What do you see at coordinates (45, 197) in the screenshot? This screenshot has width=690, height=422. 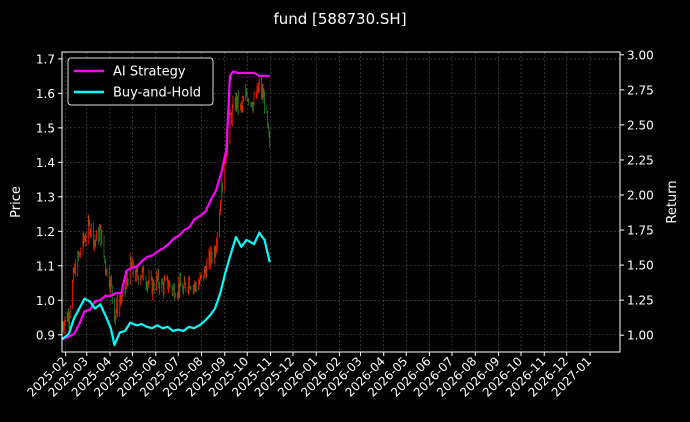 I see `y-left-tick-label: 1.3` at bounding box center [45, 197].